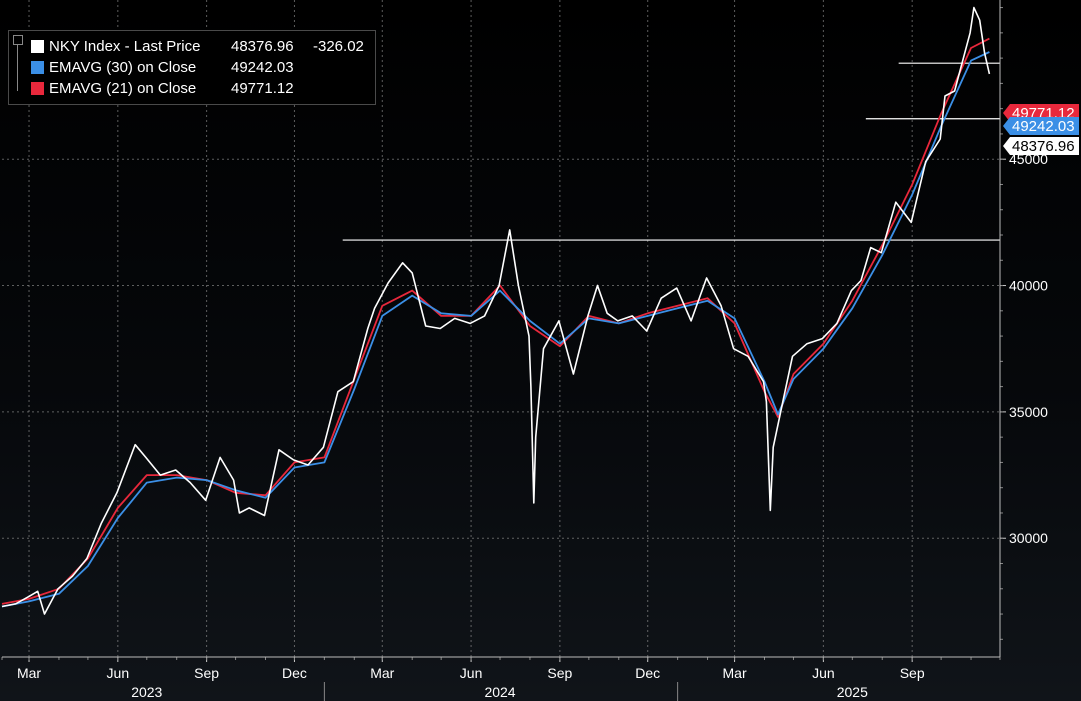  Describe the element at coordinates (1043, 126) in the screenshot. I see `value-tag-label: 49242.03` at that location.